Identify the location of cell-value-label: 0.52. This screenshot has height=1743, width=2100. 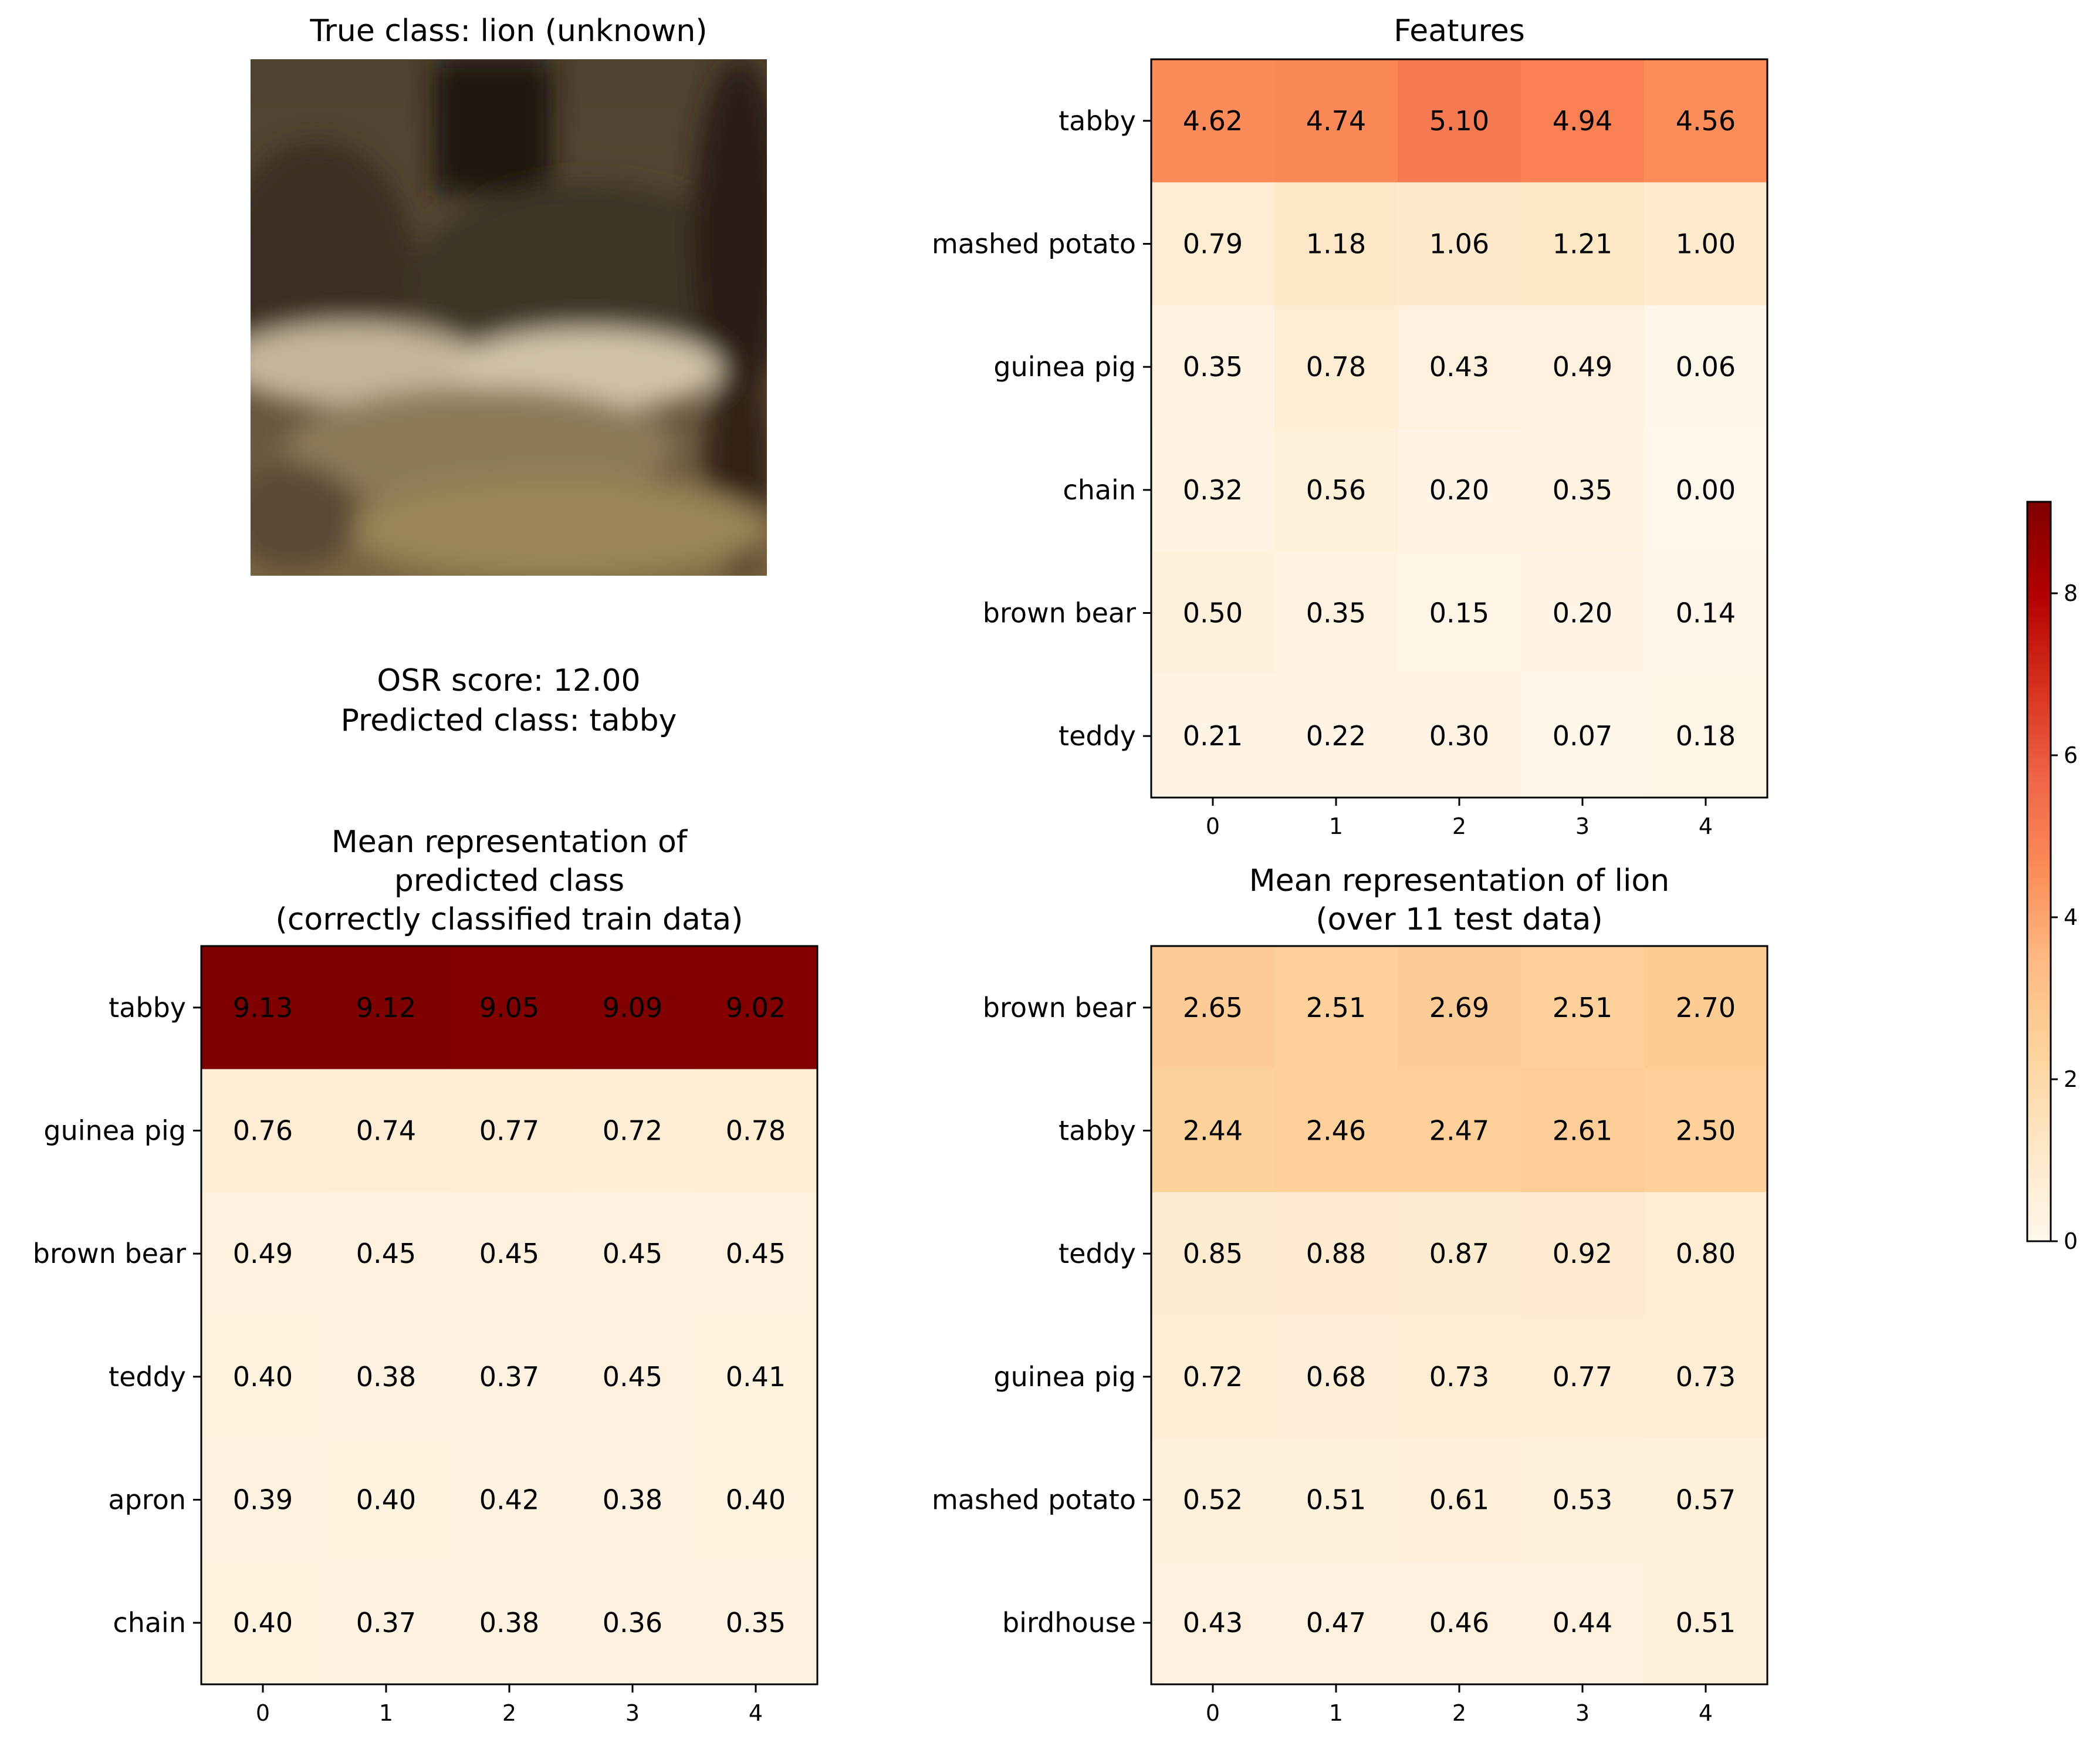
(1213, 1500).